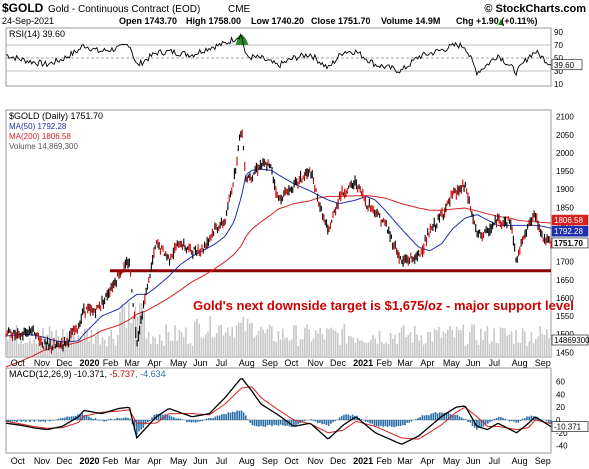  I want to click on header-change: Chg +1.90 (+0.11%), so click(497, 21).